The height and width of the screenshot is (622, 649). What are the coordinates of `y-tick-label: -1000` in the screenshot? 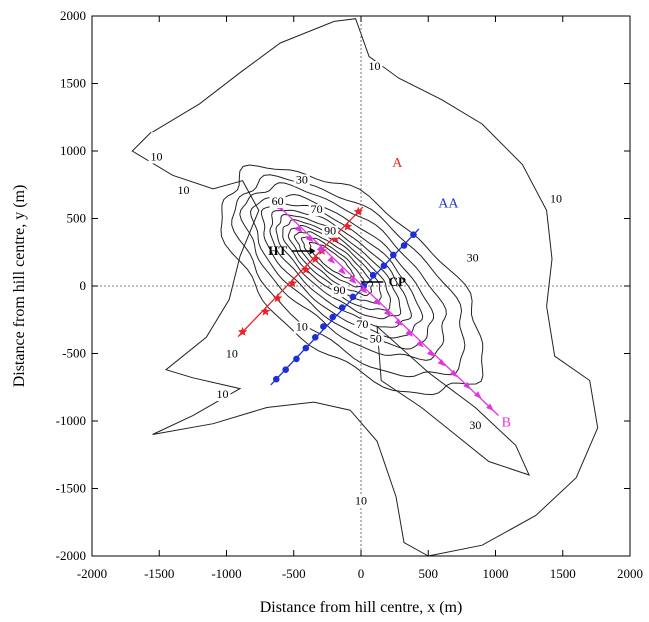 It's located at (71, 420).